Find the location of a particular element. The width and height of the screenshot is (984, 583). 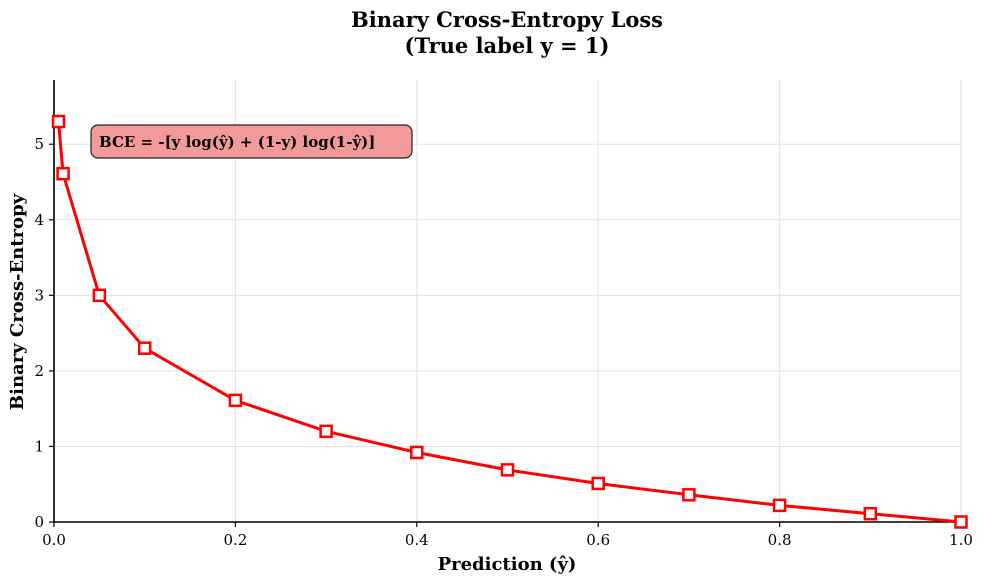

x-tick-label: 0.8 is located at coordinates (780, 540).